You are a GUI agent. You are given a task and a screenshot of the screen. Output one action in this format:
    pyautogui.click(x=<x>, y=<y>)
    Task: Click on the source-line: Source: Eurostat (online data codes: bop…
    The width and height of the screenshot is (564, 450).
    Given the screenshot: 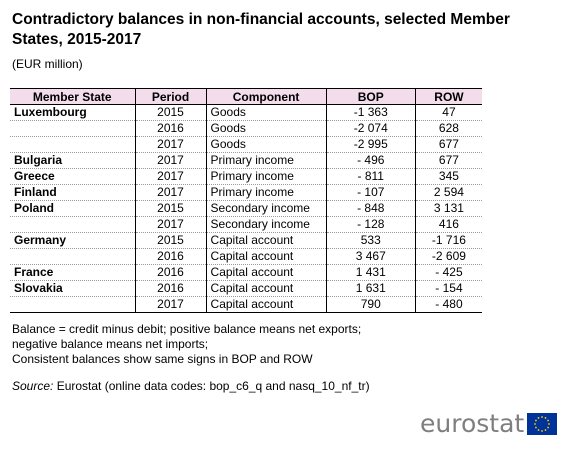 What is the action you would take?
    pyautogui.click(x=191, y=386)
    